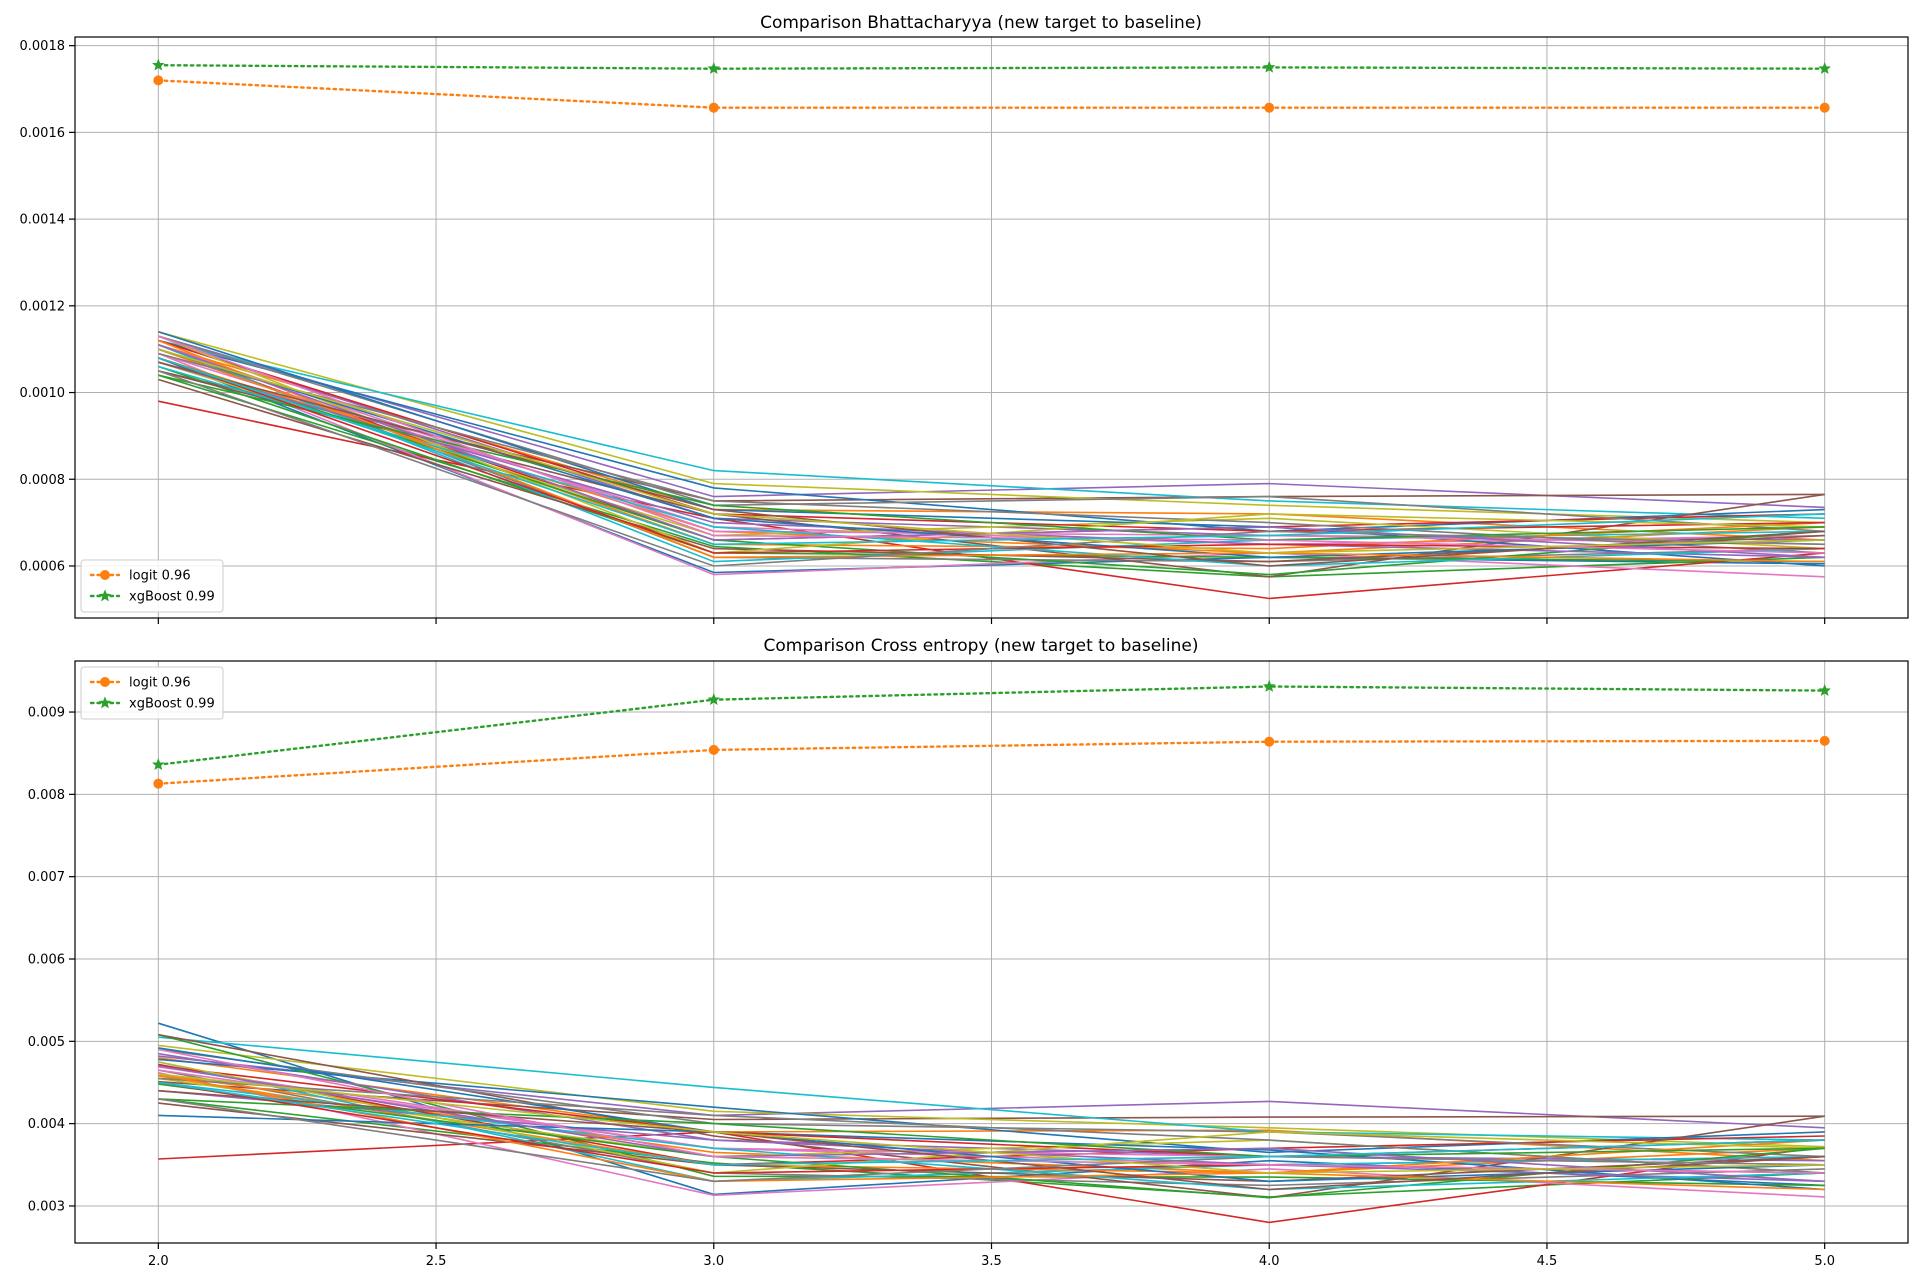  Describe the element at coordinates (158, 1261) in the screenshot. I see `x-tick-label: 2.0` at that location.